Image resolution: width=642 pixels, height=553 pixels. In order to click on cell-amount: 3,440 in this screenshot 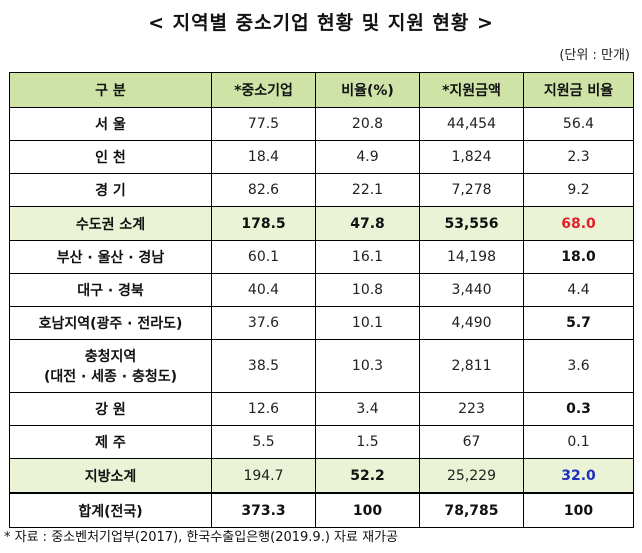, I will do `click(471, 290)`.